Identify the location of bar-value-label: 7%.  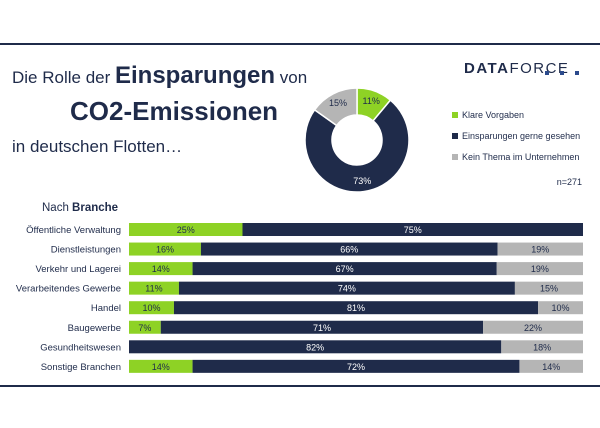
(144, 328).